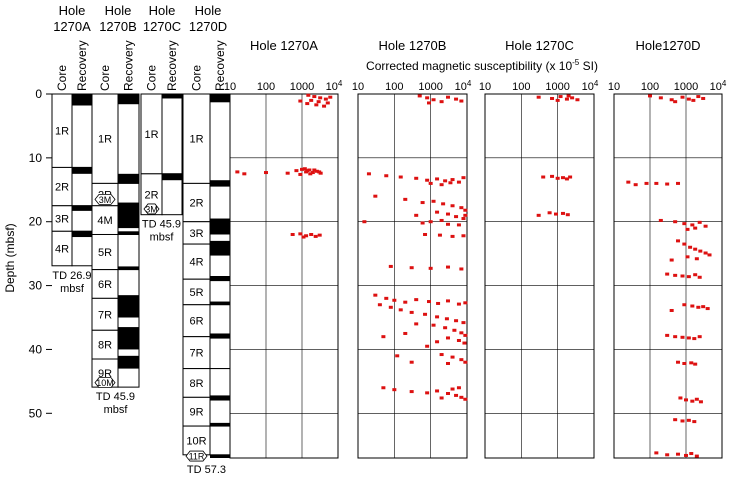 The height and width of the screenshot is (477, 732). Describe the element at coordinates (469, 83) in the screenshot. I see `x-tick-exponent: 4` at that location.